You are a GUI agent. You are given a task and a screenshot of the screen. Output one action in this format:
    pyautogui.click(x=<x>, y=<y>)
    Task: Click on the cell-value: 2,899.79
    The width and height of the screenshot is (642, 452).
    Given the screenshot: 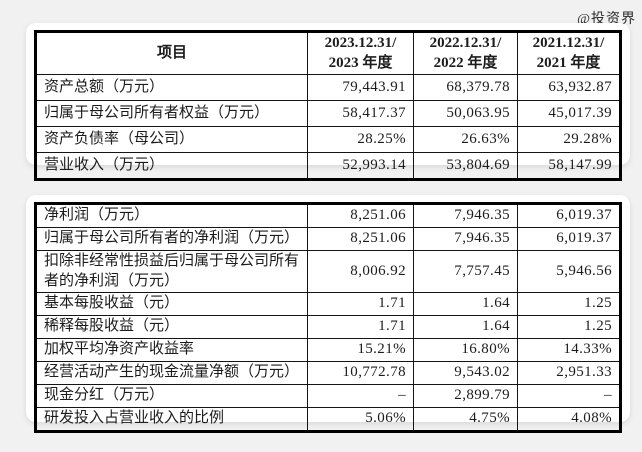 What is the action you would take?
    pyautogui.click(x=465, y=396)
    